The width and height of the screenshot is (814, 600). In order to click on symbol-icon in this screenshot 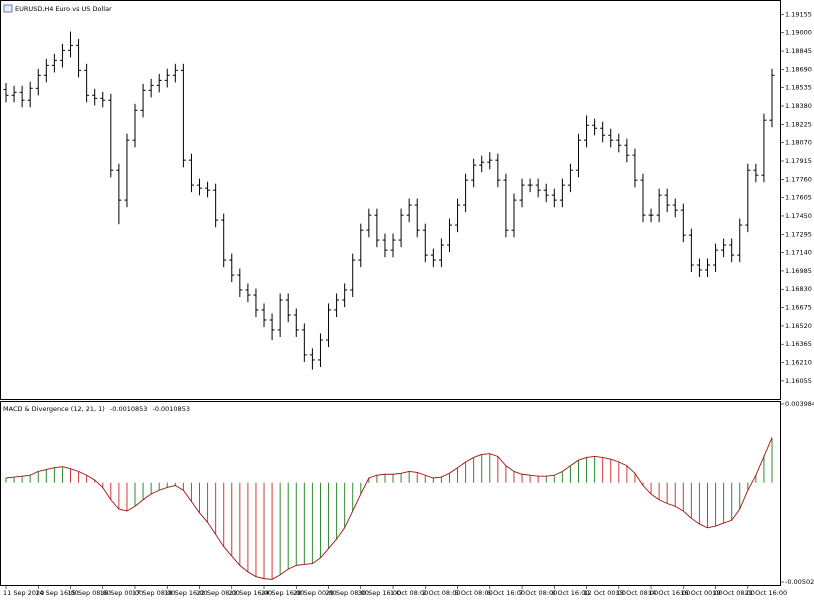, I will do `click(8, 8)`.